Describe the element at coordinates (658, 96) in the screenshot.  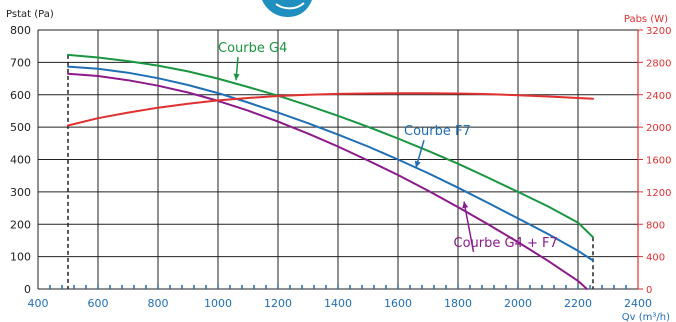
I see `right-tick-label: 2400` at that location.